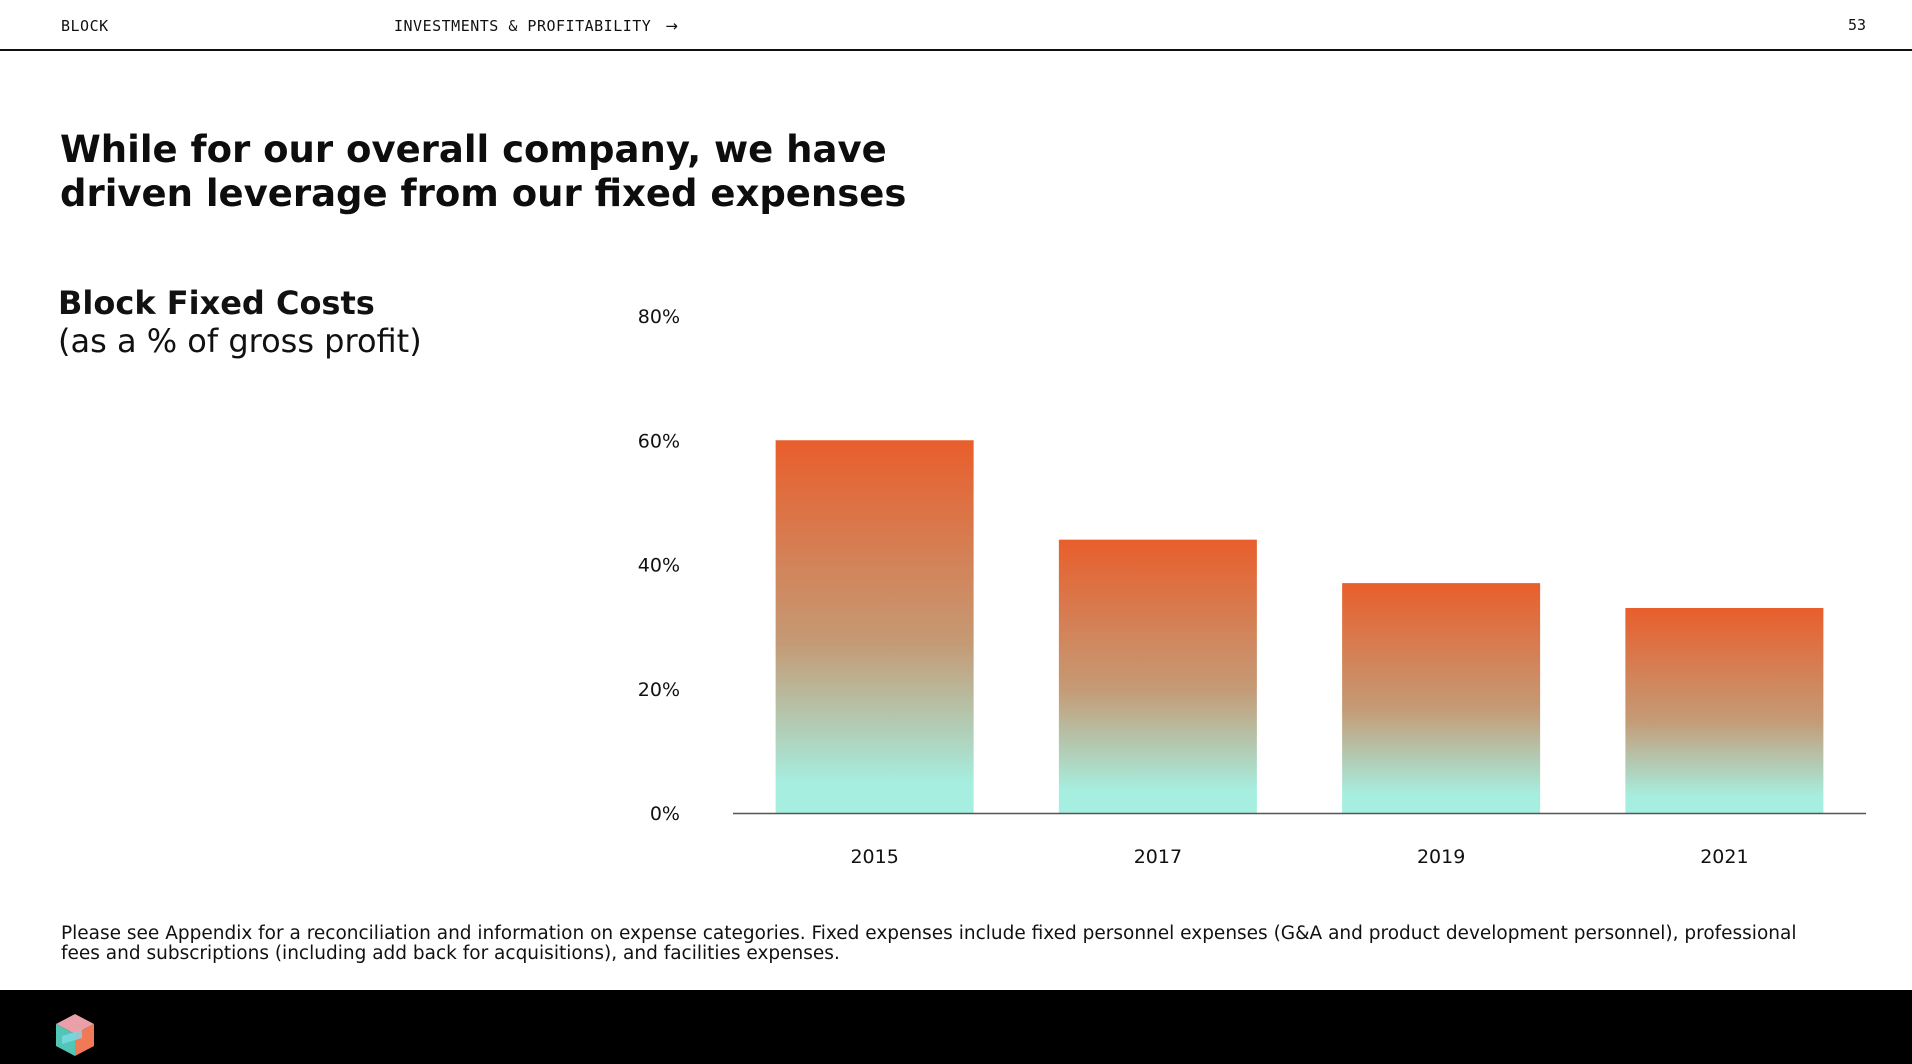  I want to click on footer-bar, so click(956, 1027).